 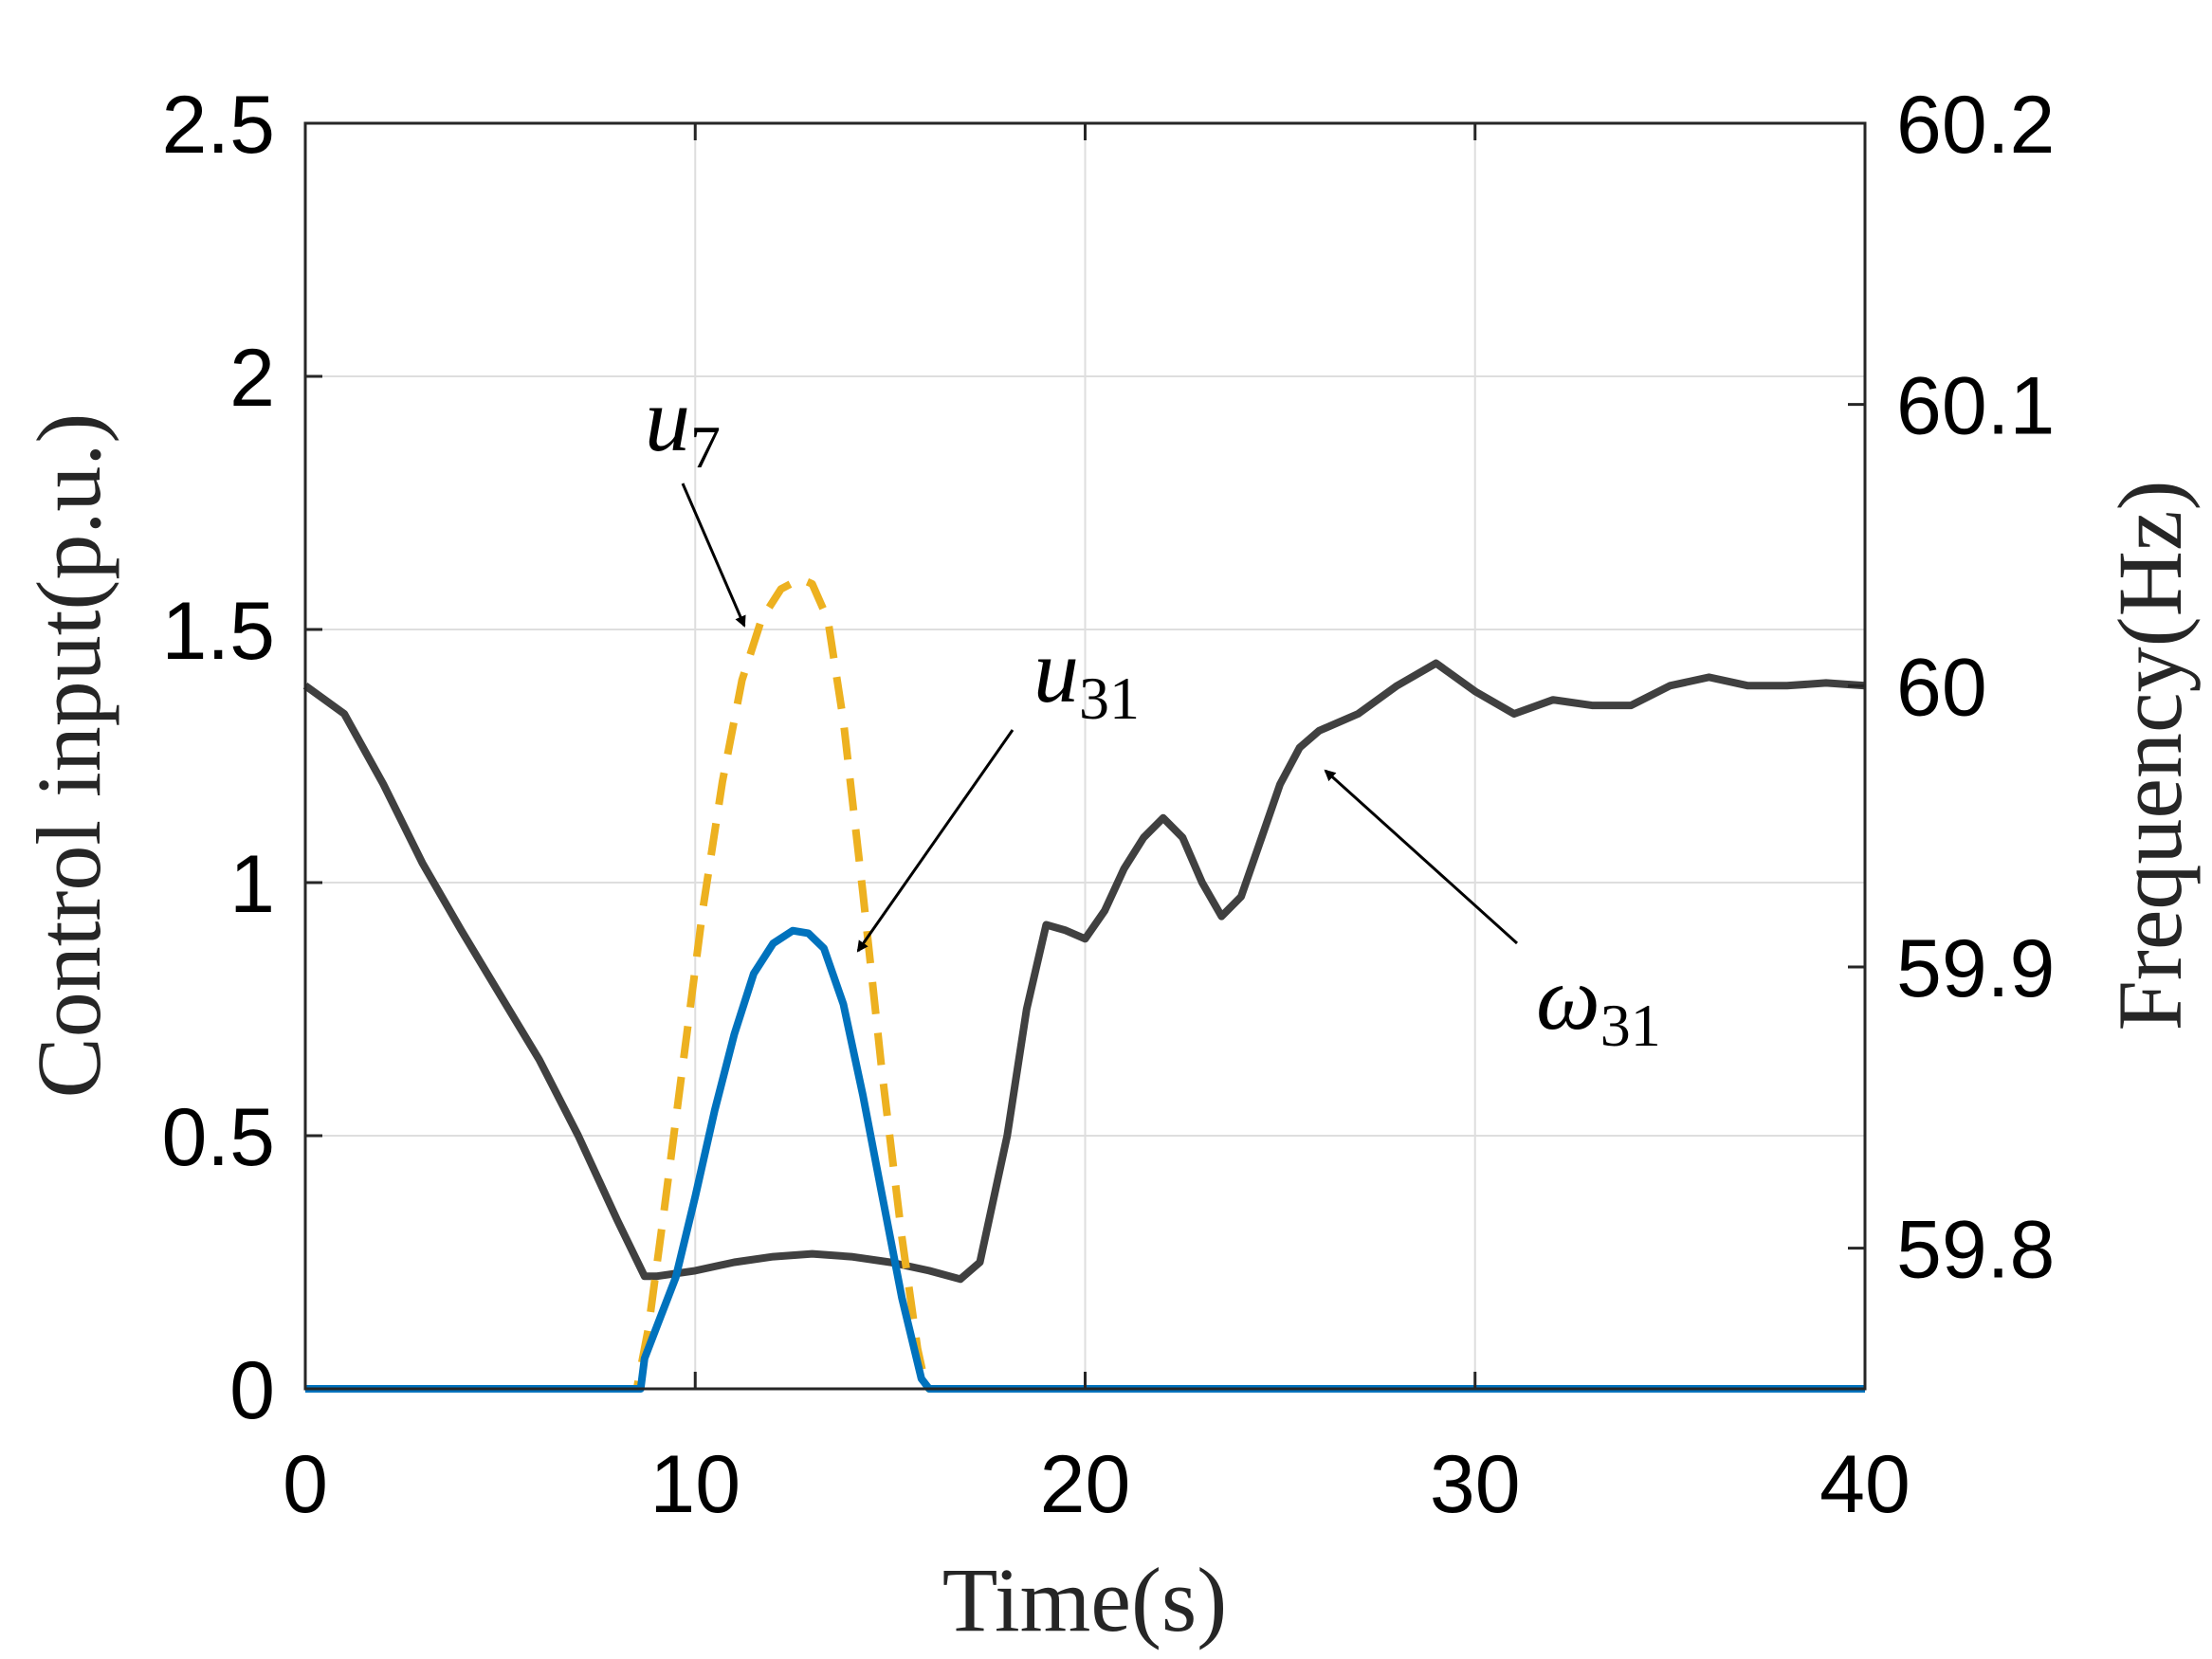 What do you see at coordinates (667, 419) in the screenshot?
I see `annotation-u7-symbol: u` at bounding box center [667, 419].